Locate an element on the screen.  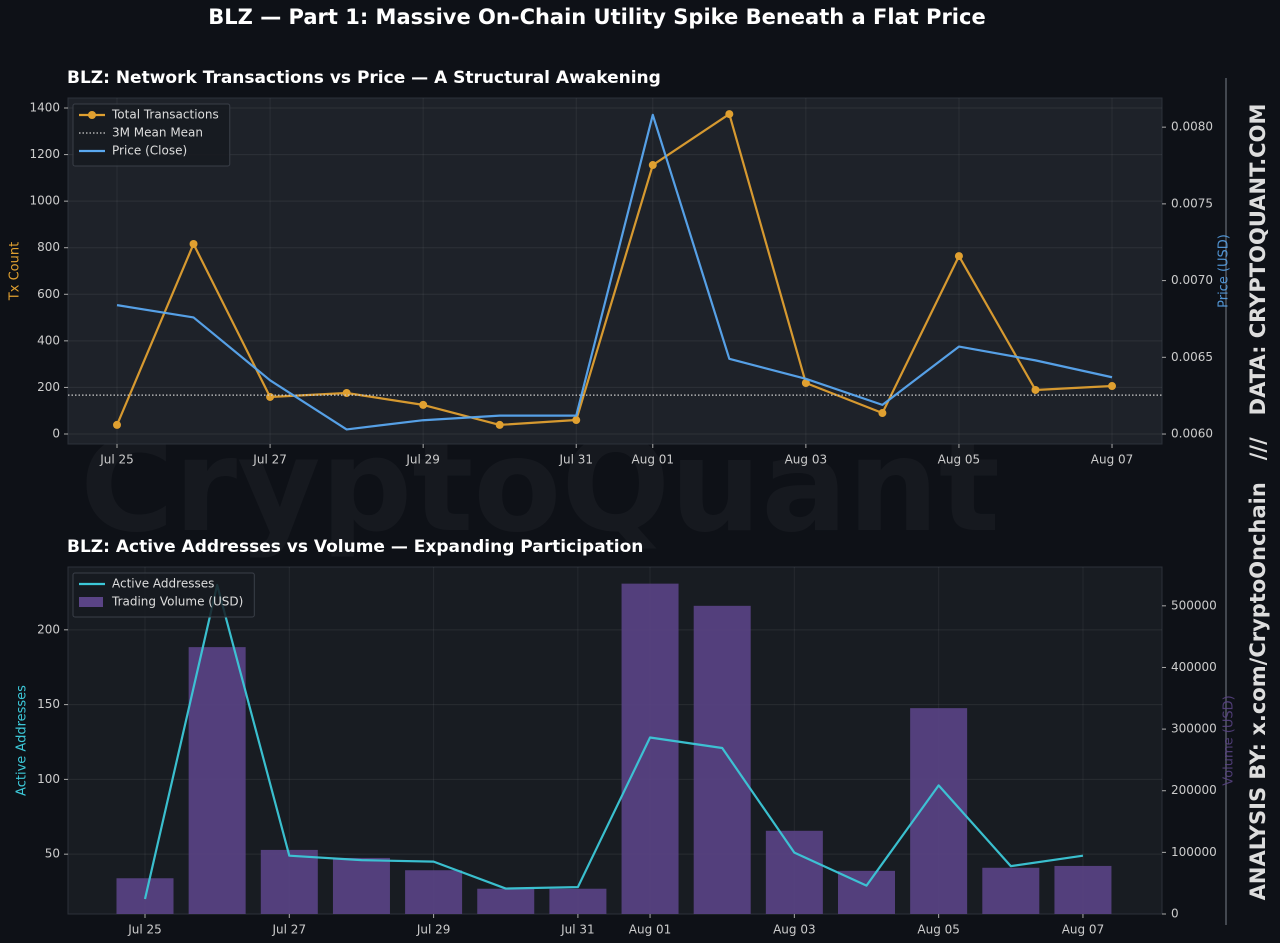
y-tick-label: 50 is located at coordinates (52, 854).